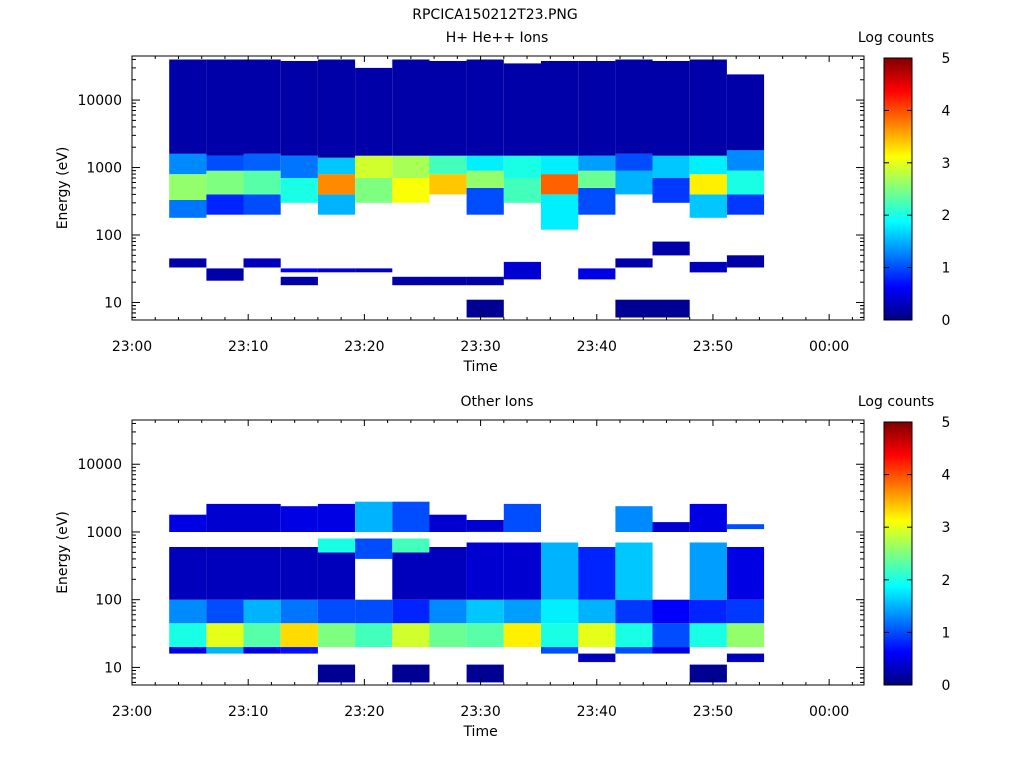 The image size is (1024, 768). What do you see at coordinates (496, 402) in the screenshot?
I see `panel-title: Other Ions` at bounding box center [496, 402].